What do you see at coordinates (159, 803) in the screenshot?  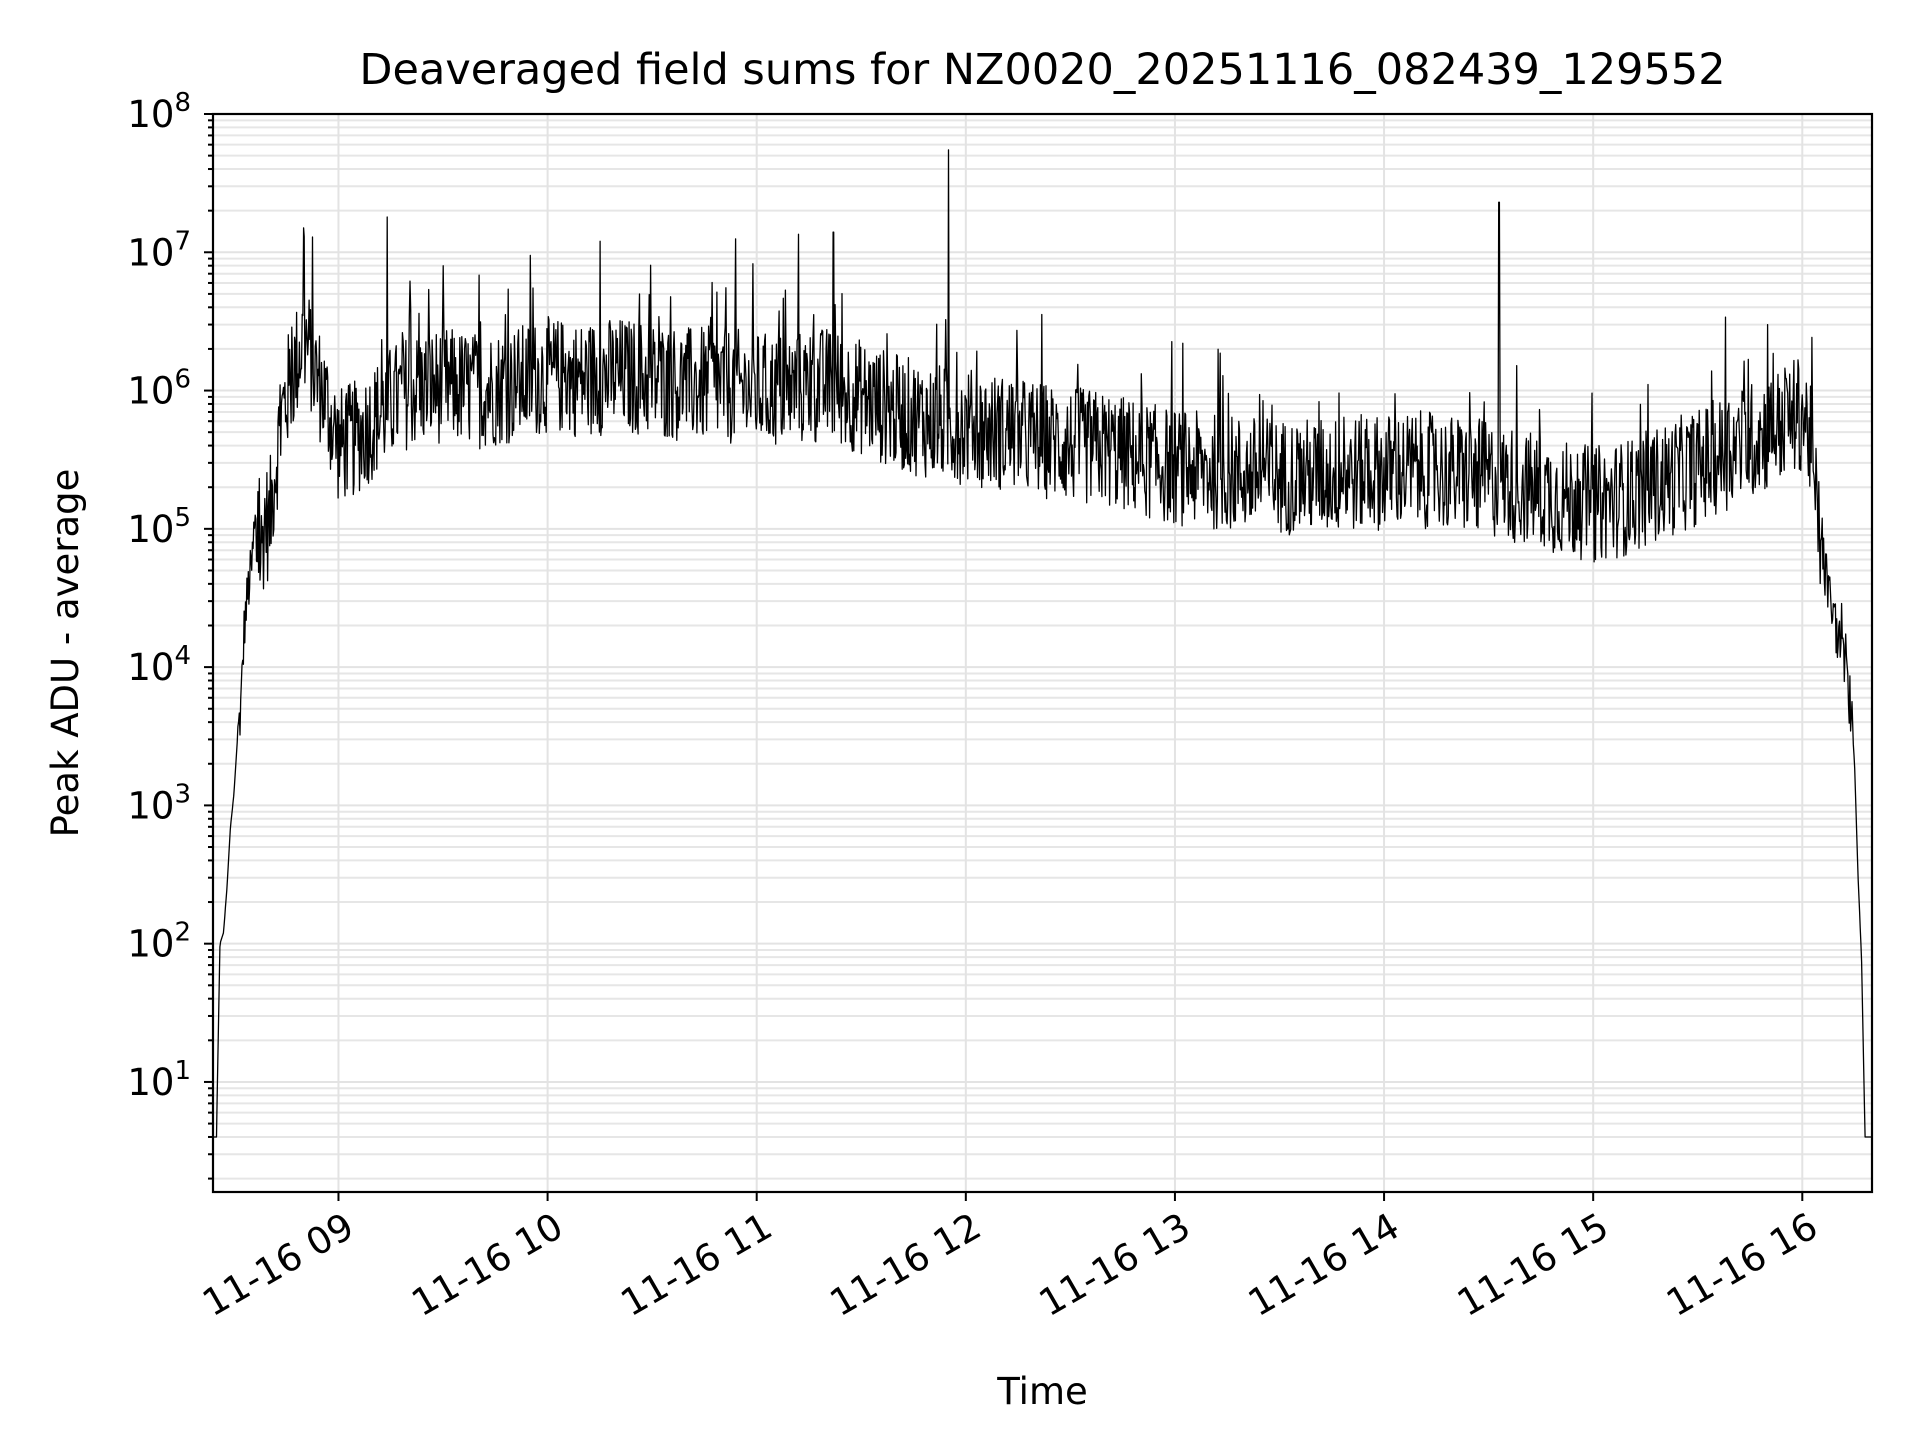 I see `y-tick-label: 103` at bounding box center [159, 803].